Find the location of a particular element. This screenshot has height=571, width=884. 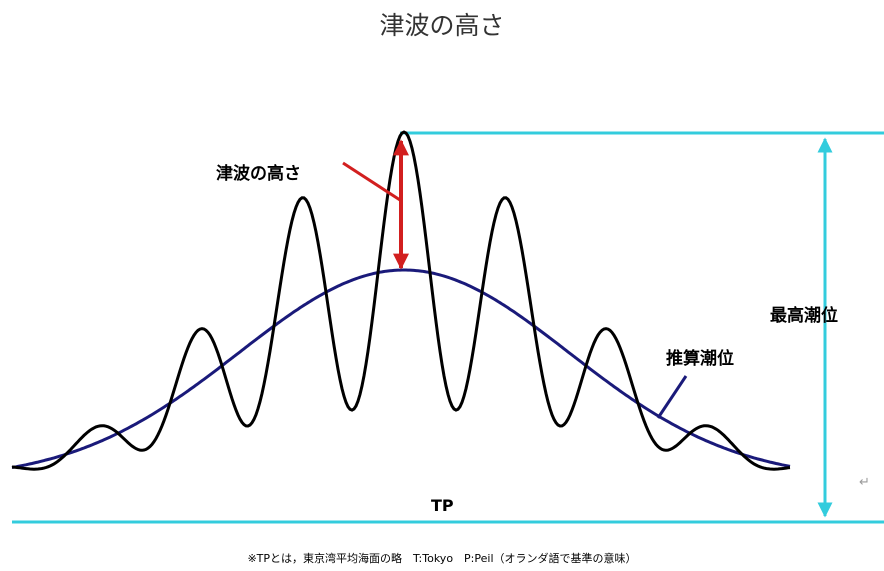

tsunami-height-leader is located at coordinates (371, 181).